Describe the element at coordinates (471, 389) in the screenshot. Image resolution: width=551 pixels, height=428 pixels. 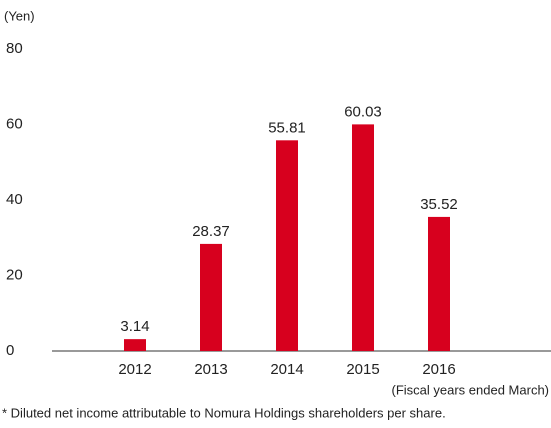
I see `x-axis-label: (Fiscal years ended March)` at that location.